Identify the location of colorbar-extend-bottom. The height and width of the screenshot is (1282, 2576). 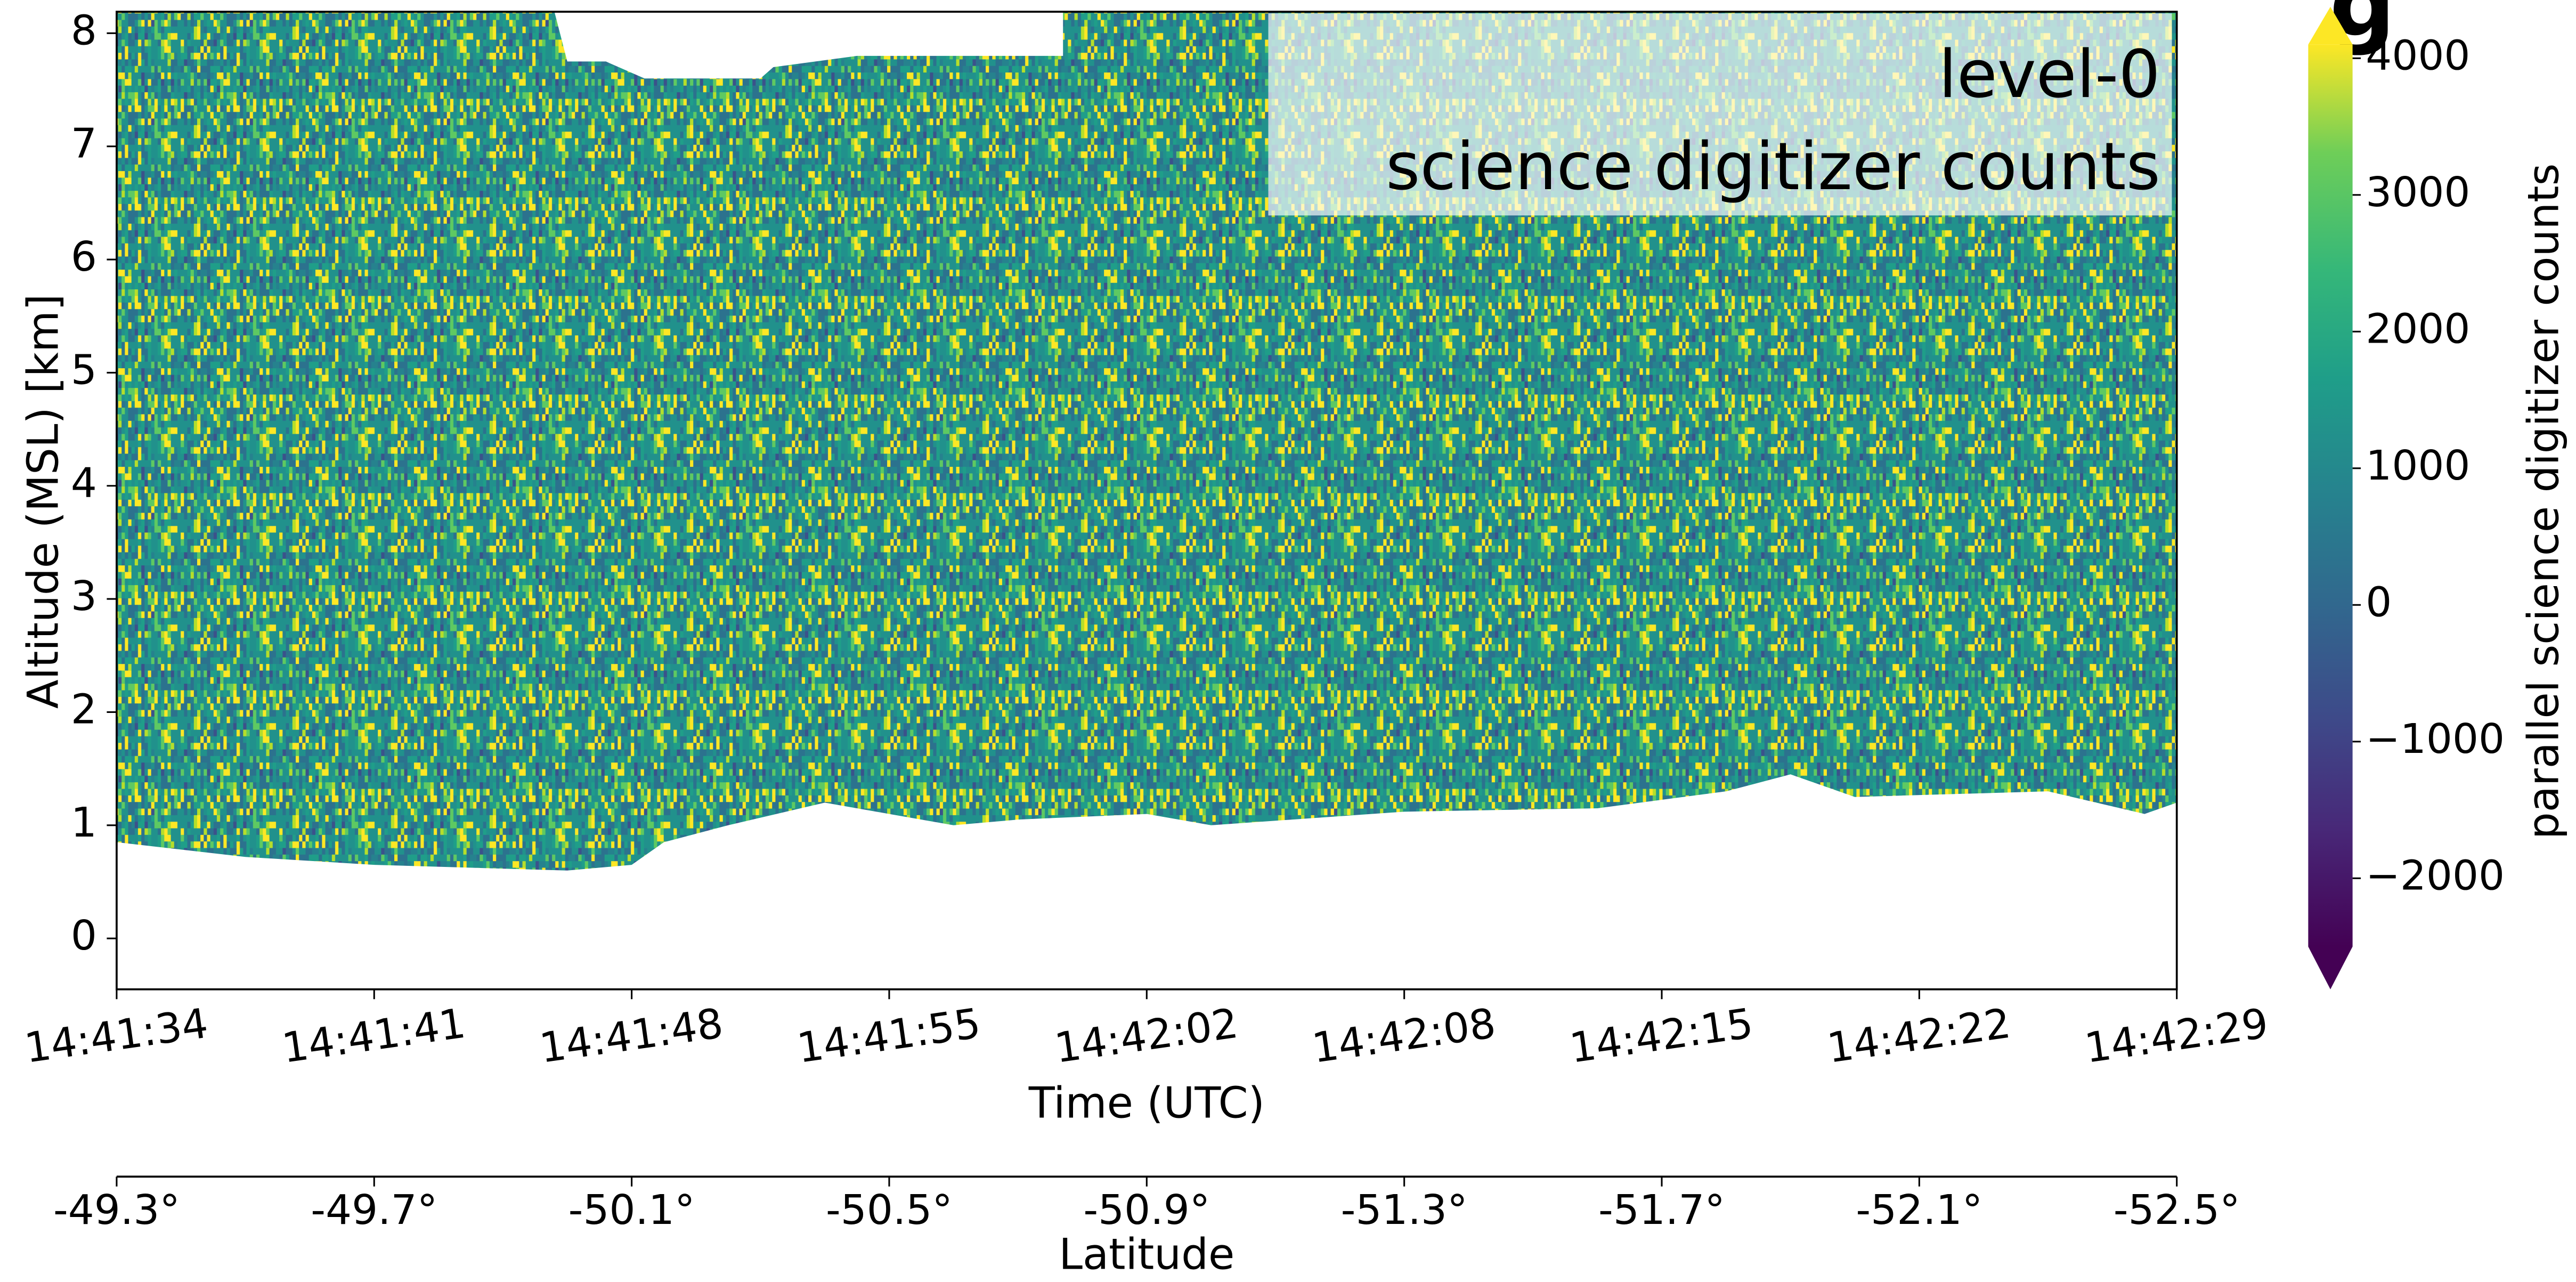
(2330, 968).